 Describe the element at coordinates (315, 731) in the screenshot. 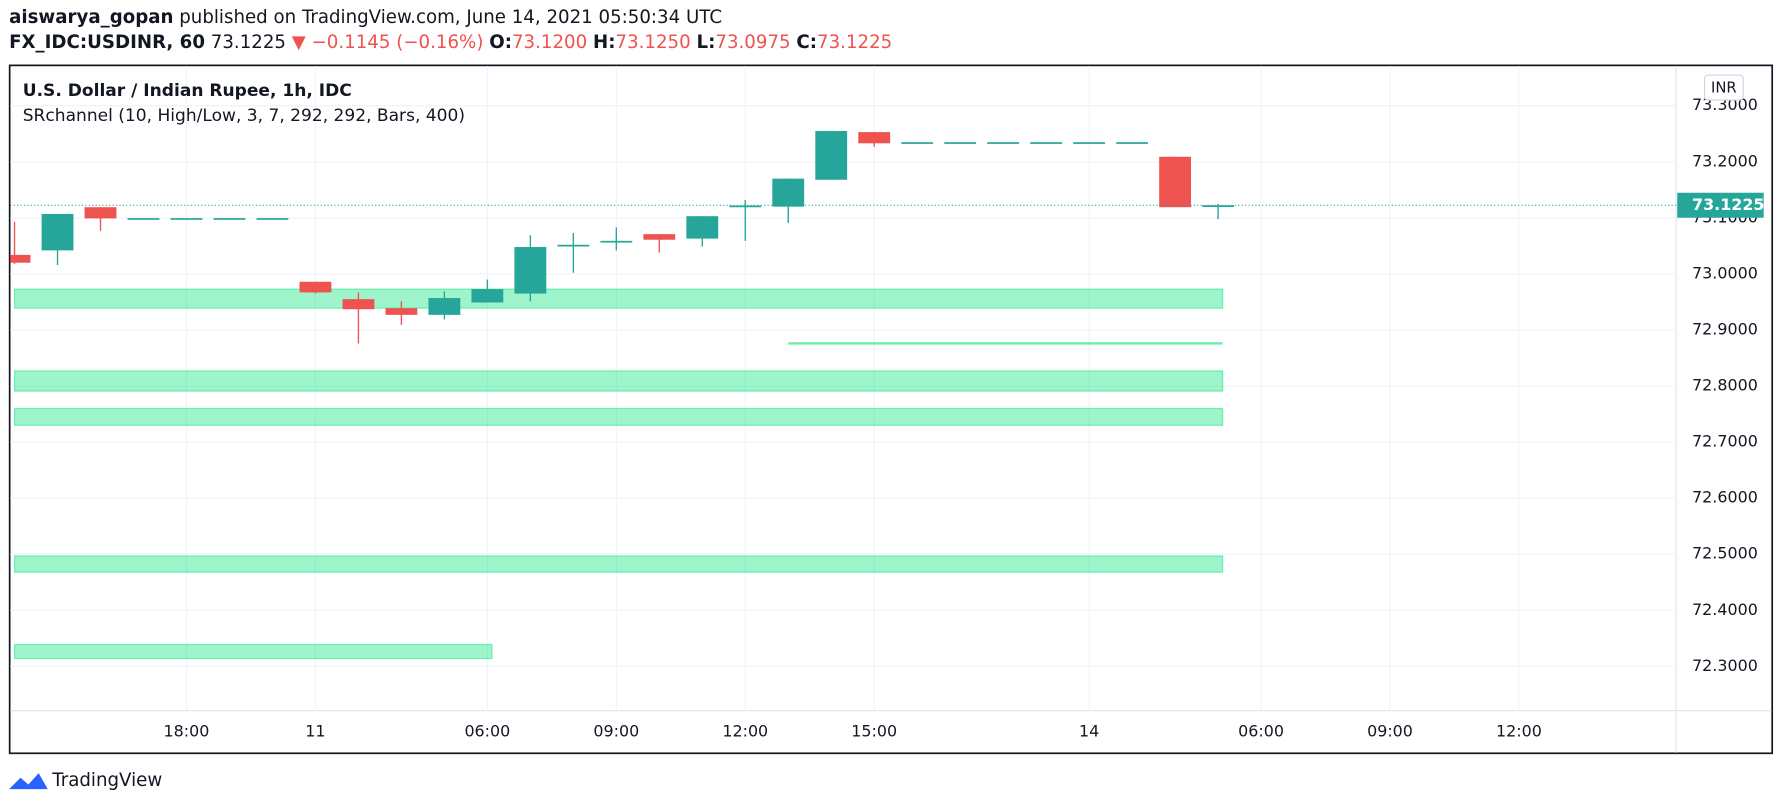

I see `x-tick-label: 11` at that location.